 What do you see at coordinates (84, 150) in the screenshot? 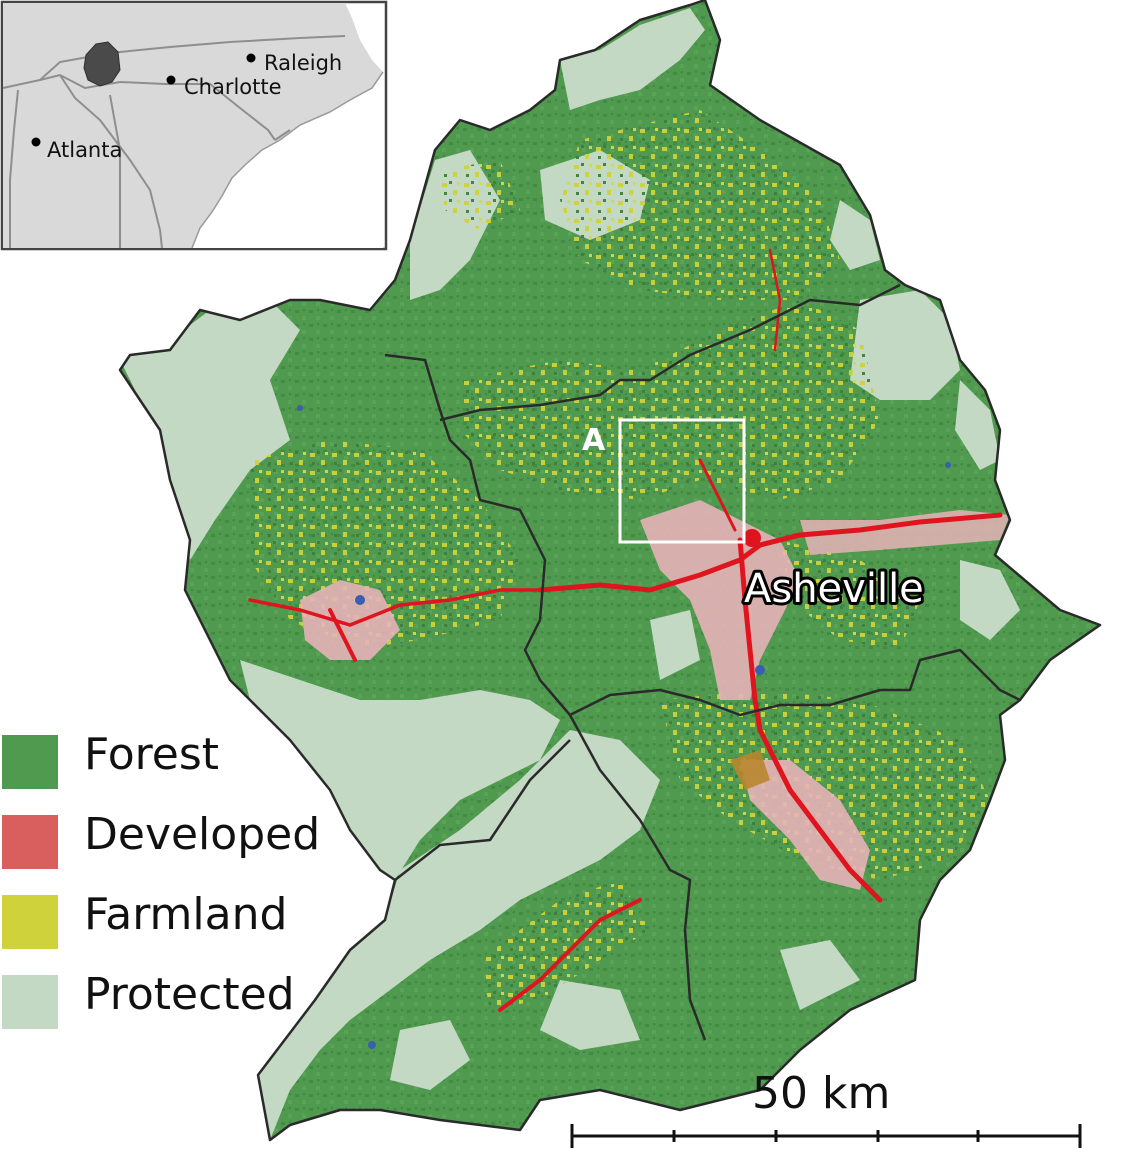
I see `atlanta-label: Atlanta` at bounding box center [84, 150].